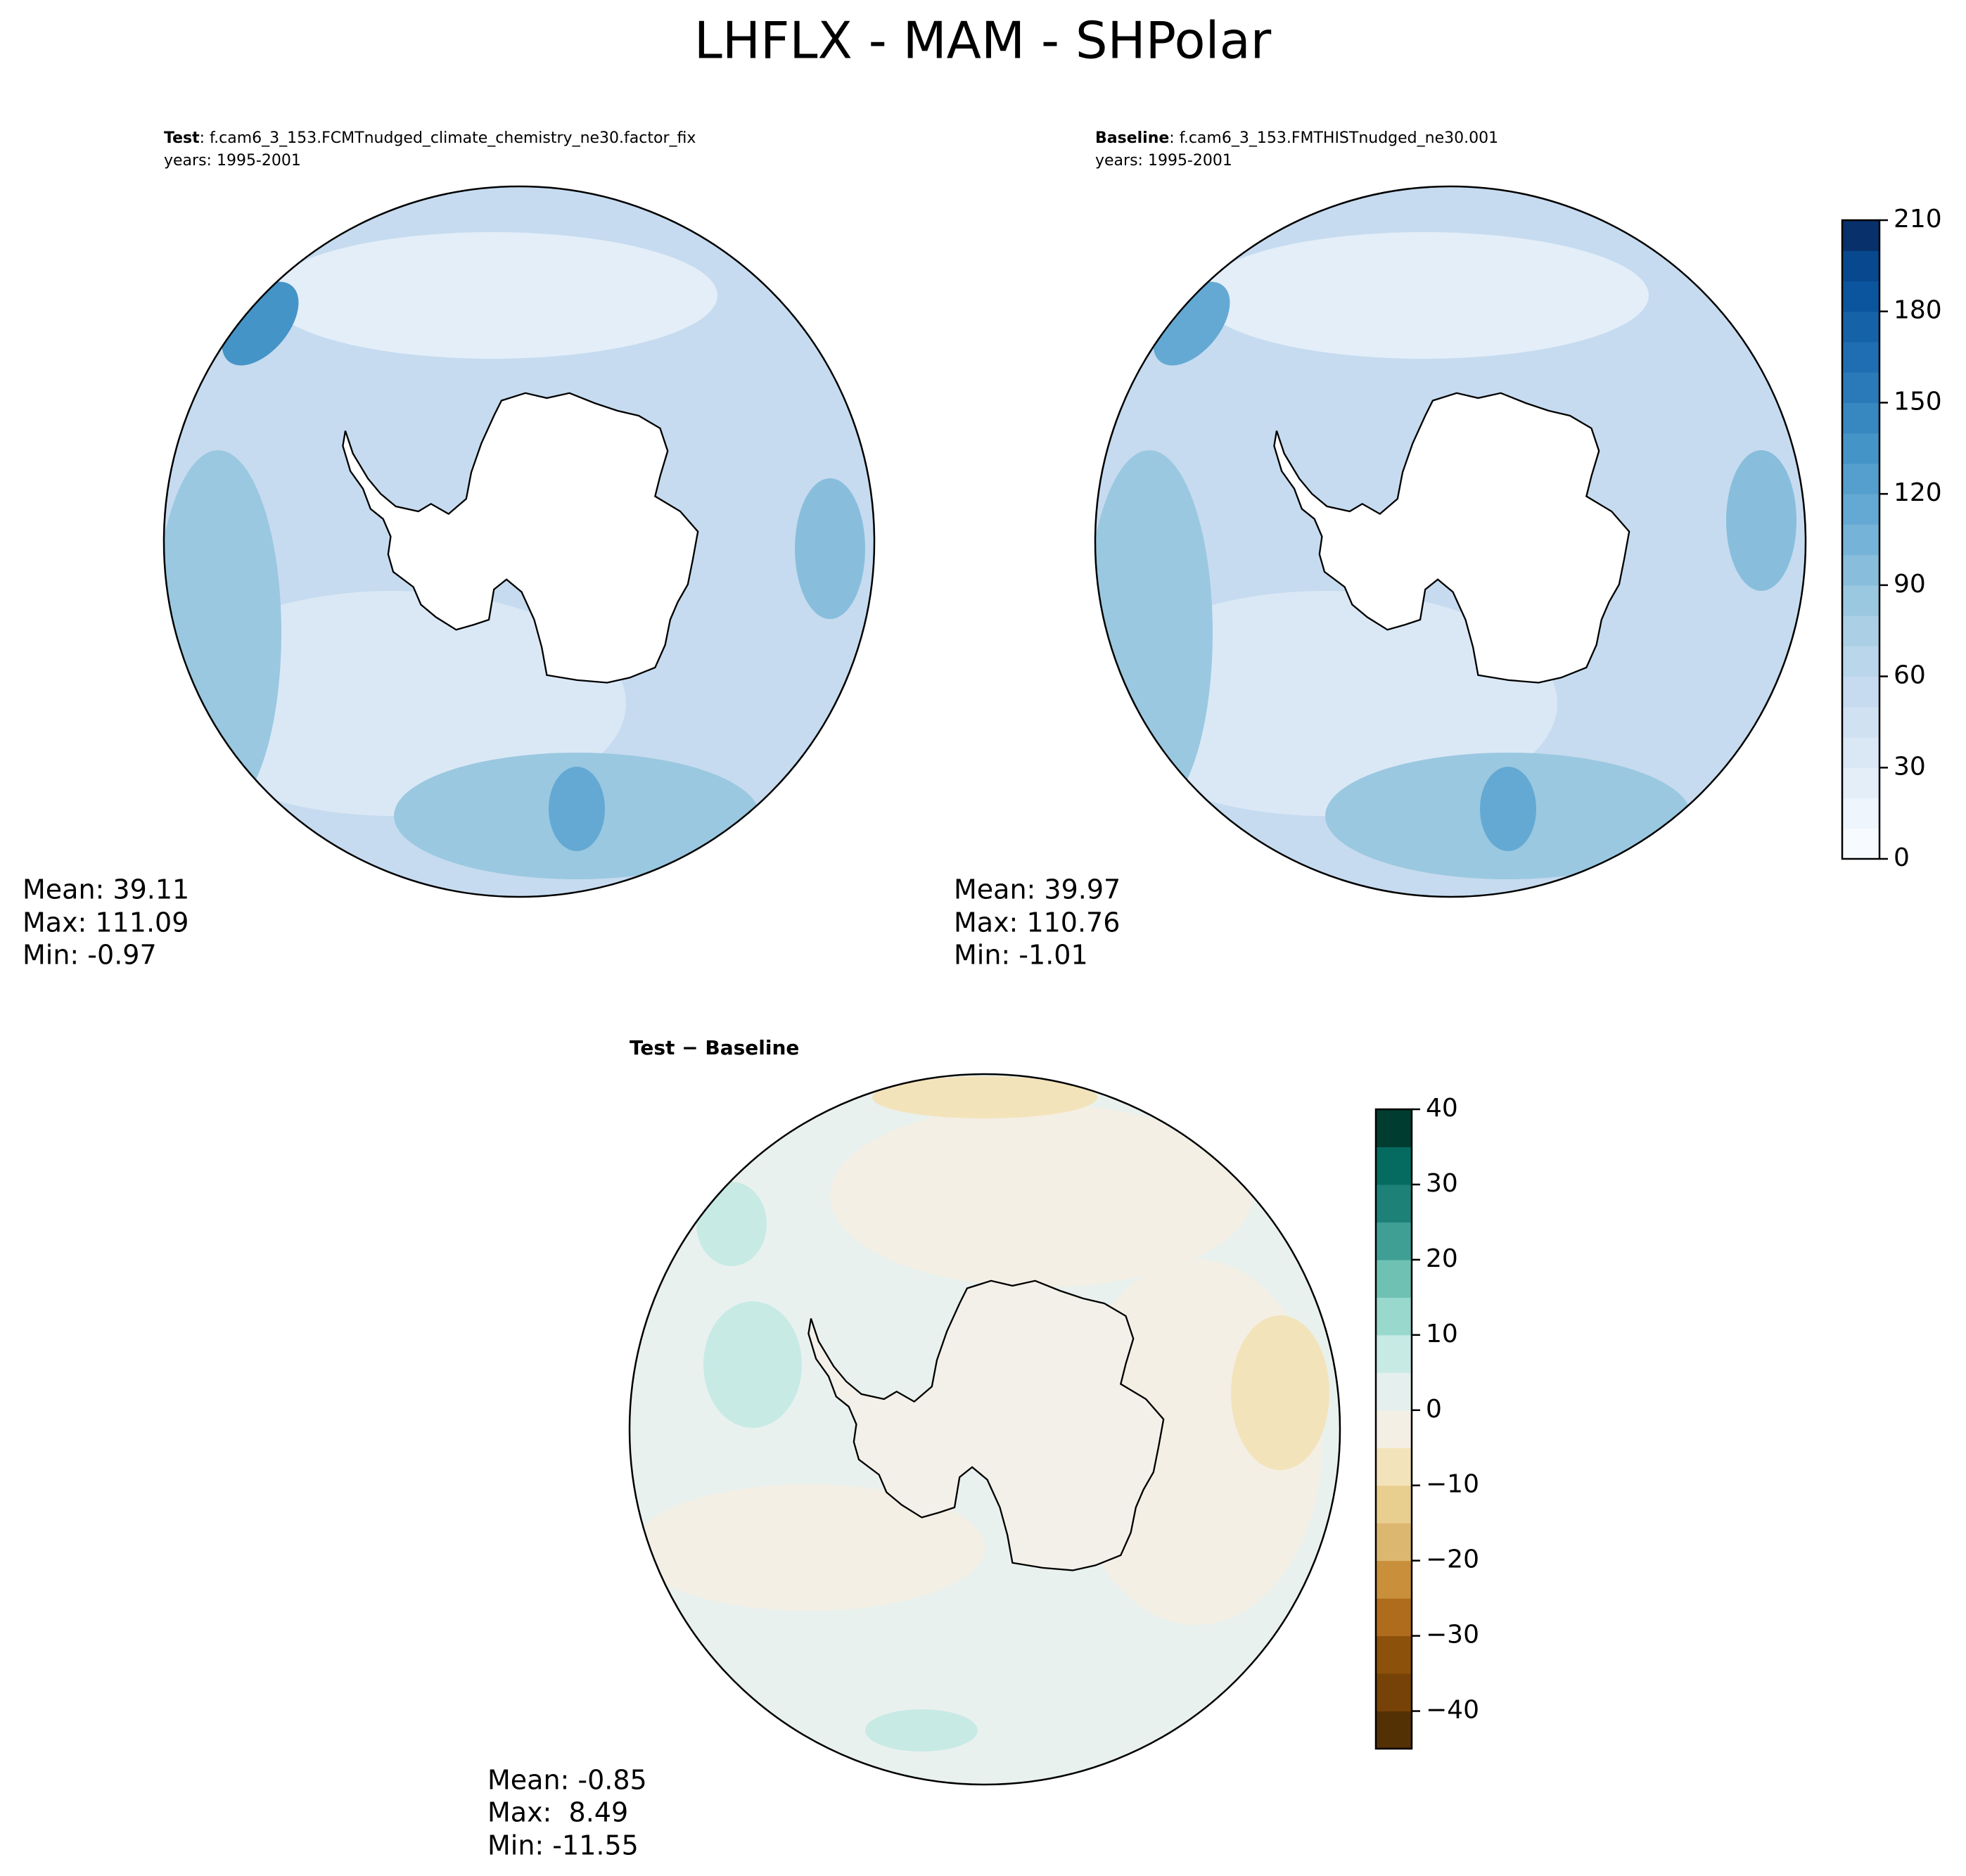 This screenshot has height=1876, width=1966. I want to click on colorbar-tick-label: 10, so click(1442, 1334).